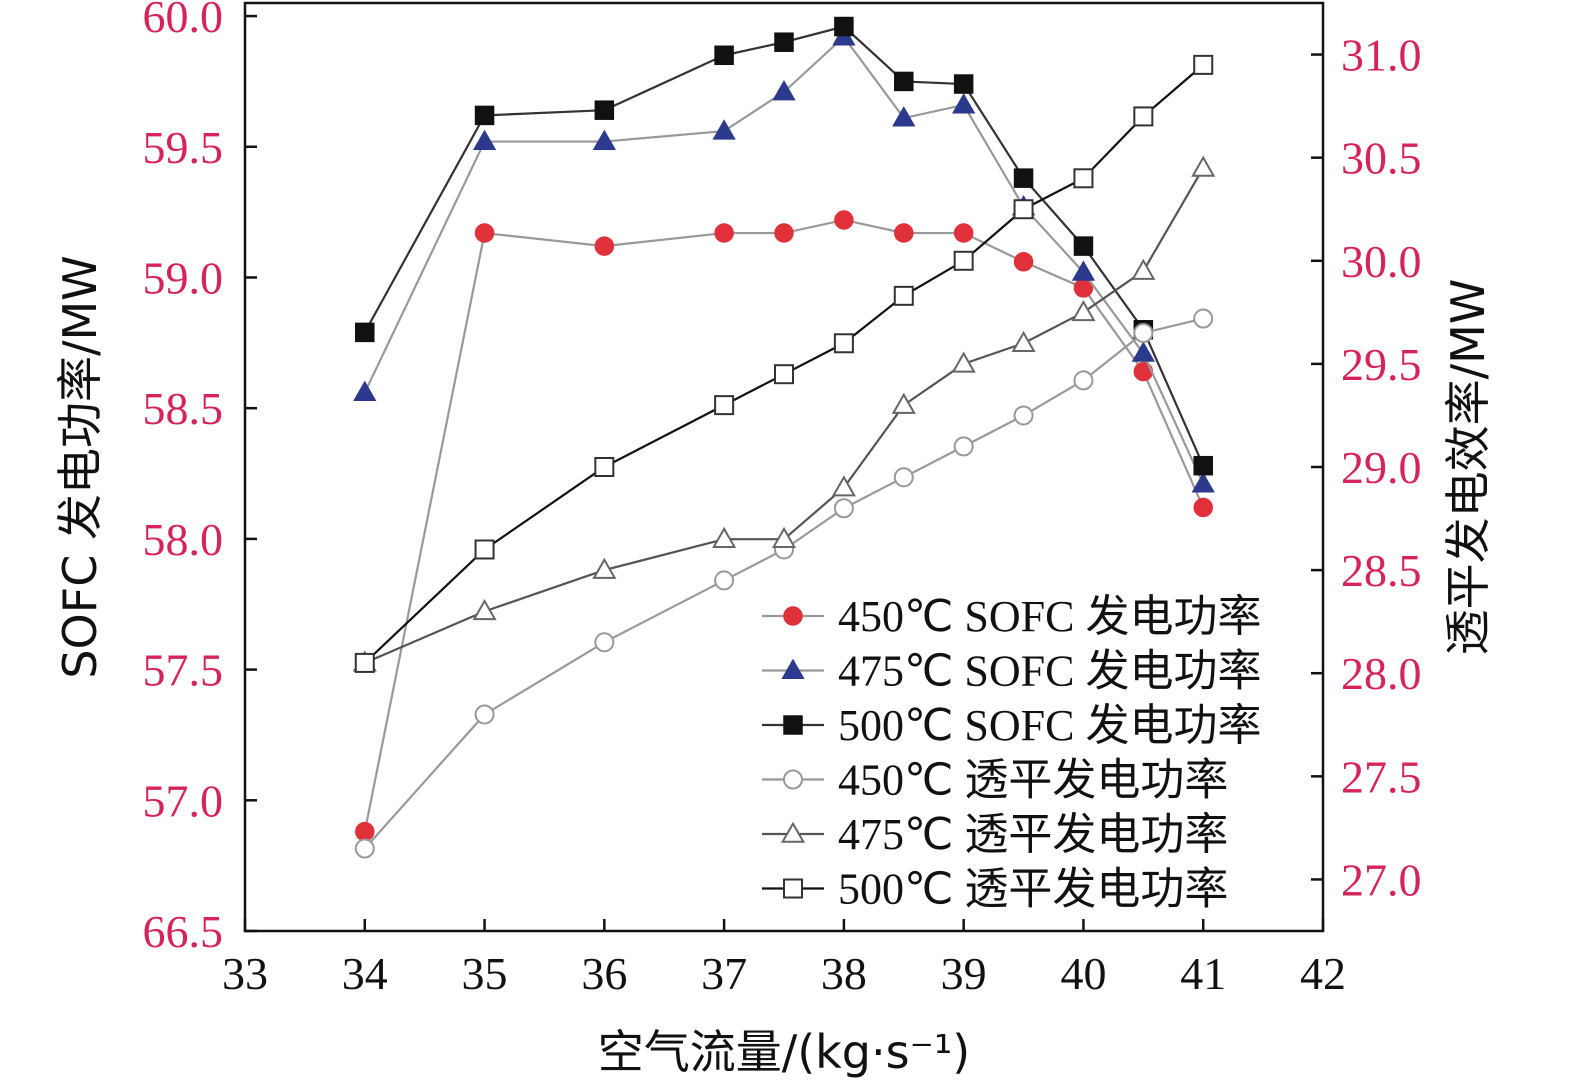  What do you see at coordinates (1381, 879) in the screenshot?
I see `y-right-tick-label: 27.0` at bounding box center [1381, 879].